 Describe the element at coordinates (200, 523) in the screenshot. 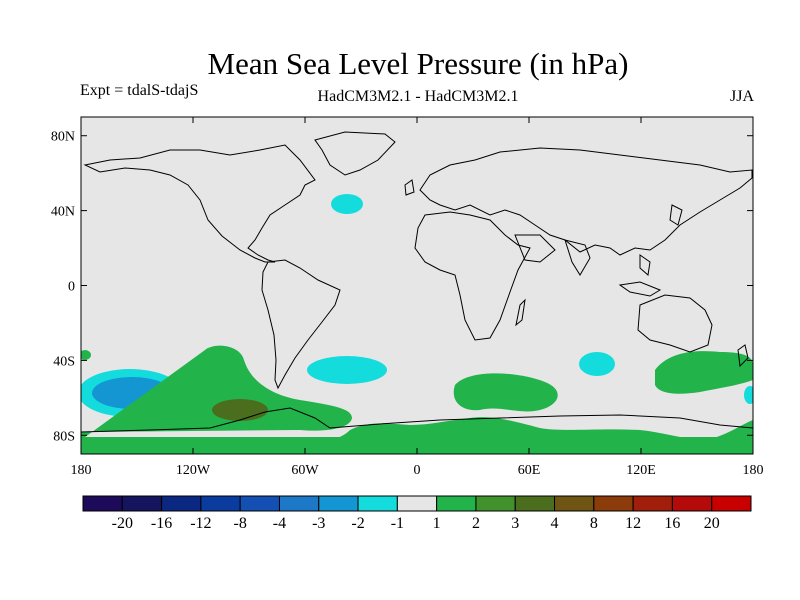

I see `colorbar-label: -12` at that location.